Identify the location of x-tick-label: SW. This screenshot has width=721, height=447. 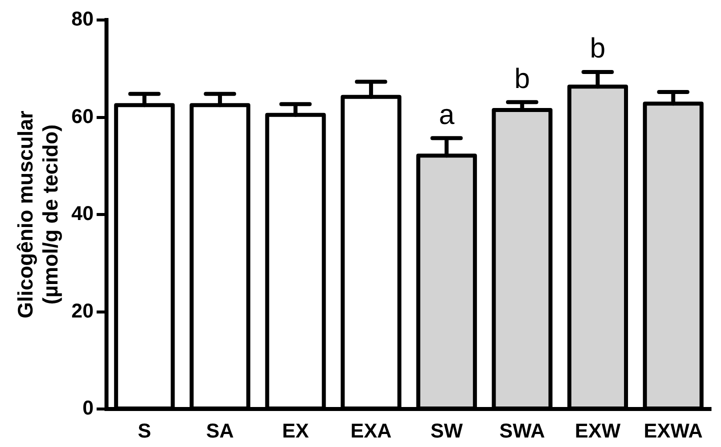
(446, 431).